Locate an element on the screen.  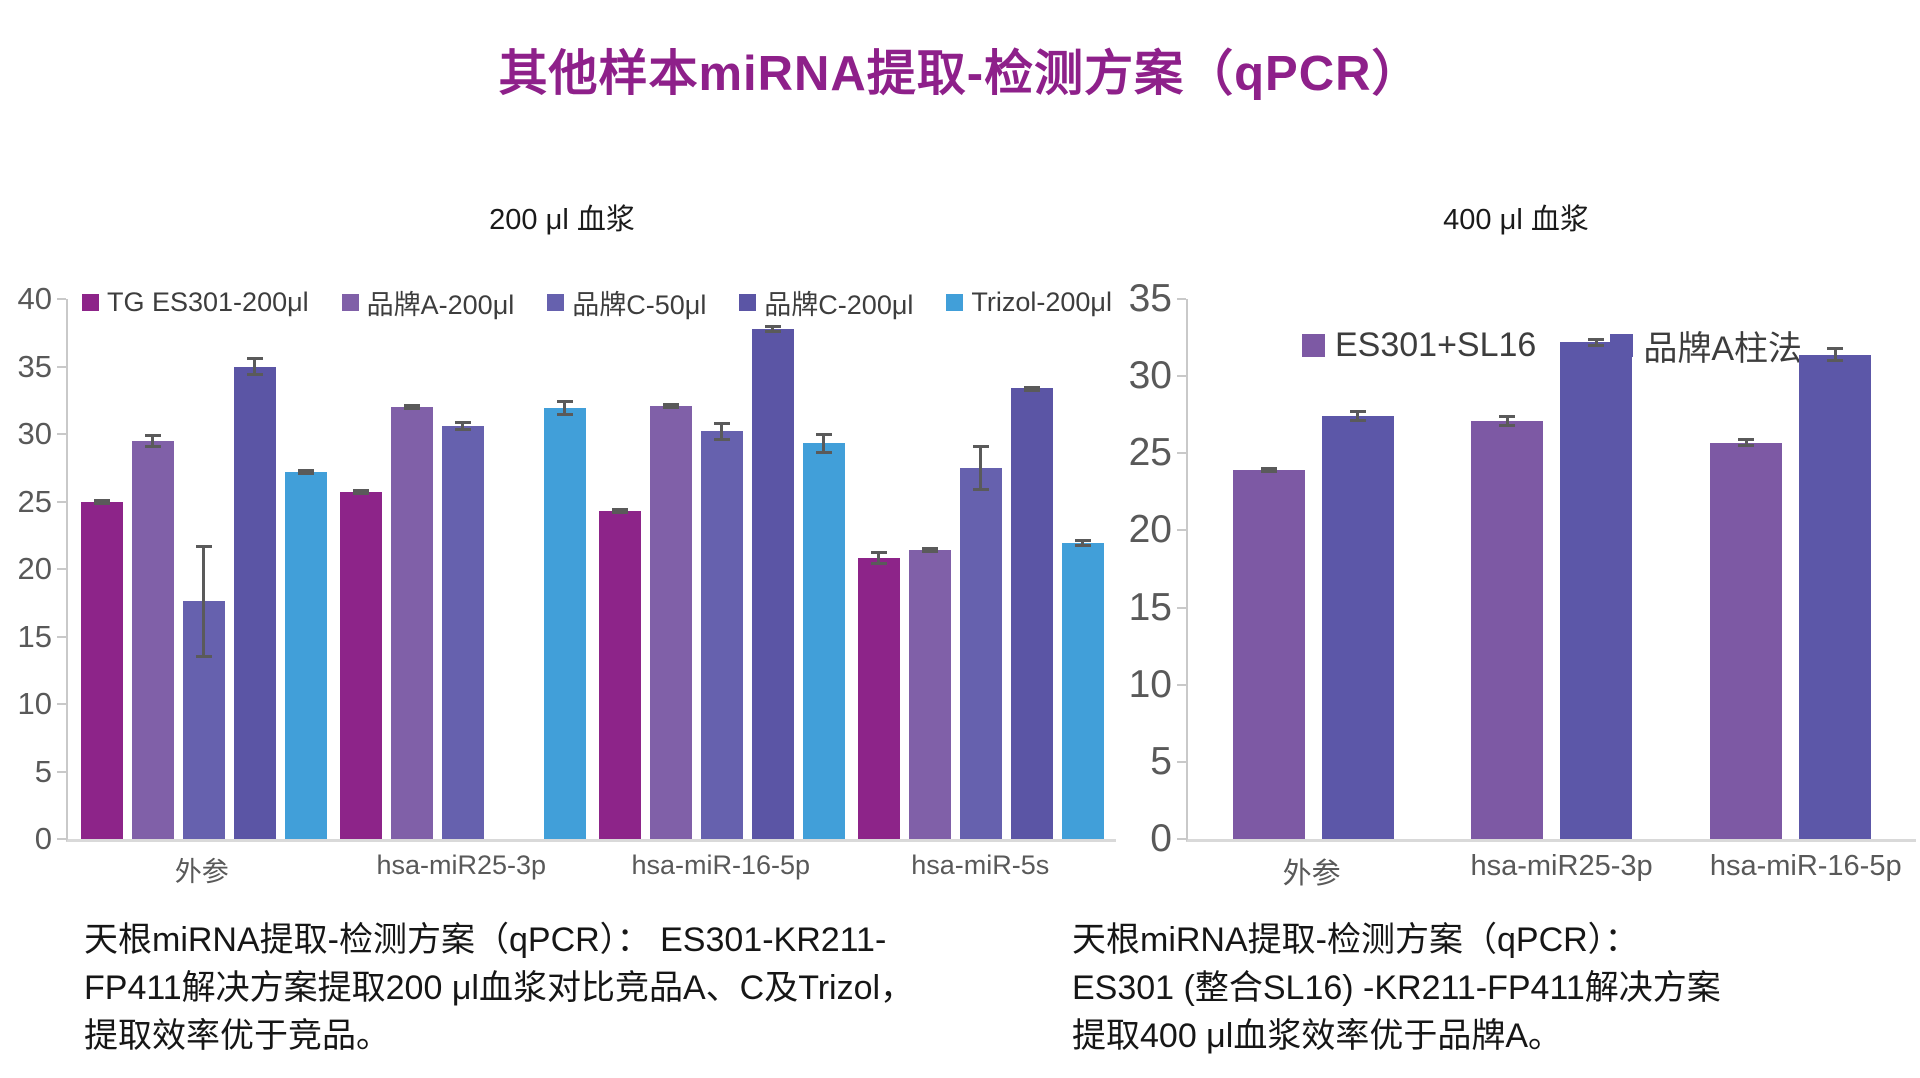
legend-label: 品牌A柱法 is located at coordinates (1723, 349).